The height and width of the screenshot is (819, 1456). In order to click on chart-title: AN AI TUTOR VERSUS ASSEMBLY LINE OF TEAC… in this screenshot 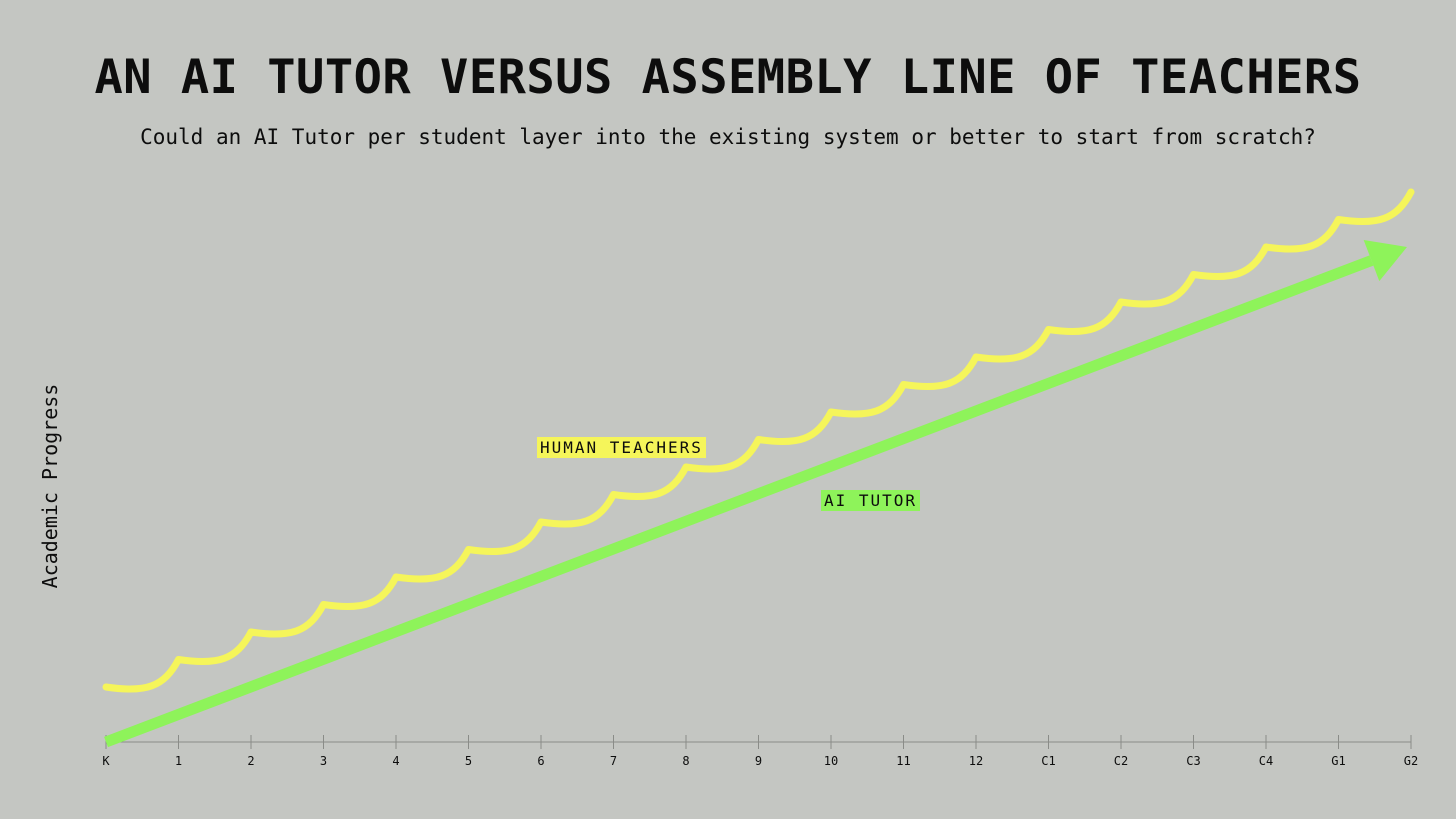, I will do `click(728, 77)`.